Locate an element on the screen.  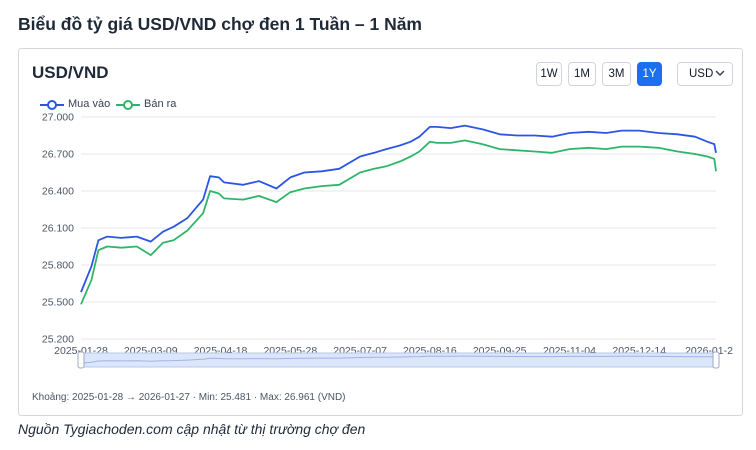
y-tick-label: 25.200 is located at coordinates (58, 340).